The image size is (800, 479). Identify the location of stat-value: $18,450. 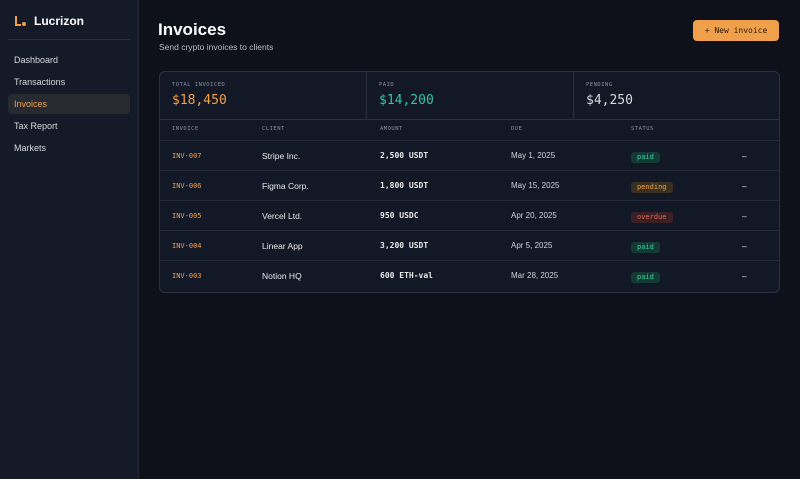
(199, 100).